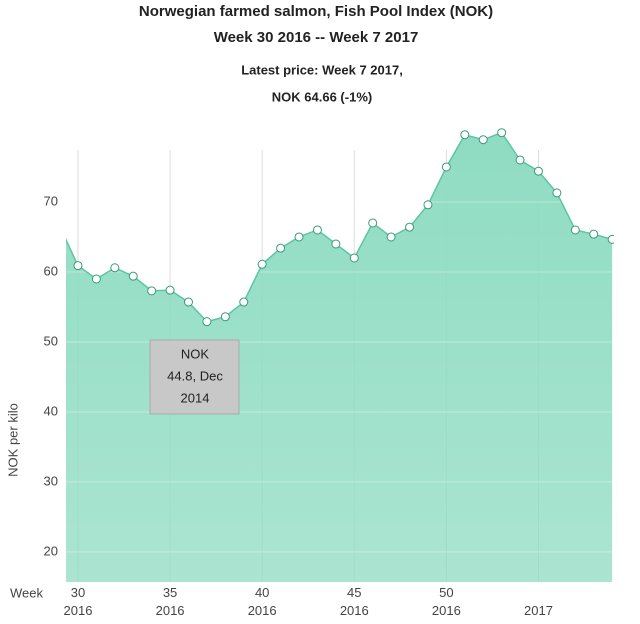 This screenshot has height=624, width=640. I want to click on tooltip-text: 2014, so click(195, 397).